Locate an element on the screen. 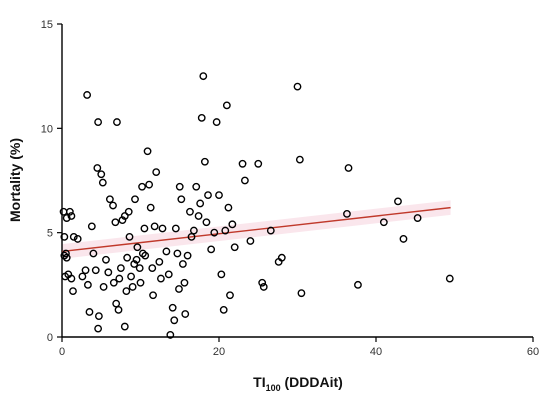 The width and height of the screenshot is (550, 401). x-tick-label: 20 is located at coordinates (219, 352).